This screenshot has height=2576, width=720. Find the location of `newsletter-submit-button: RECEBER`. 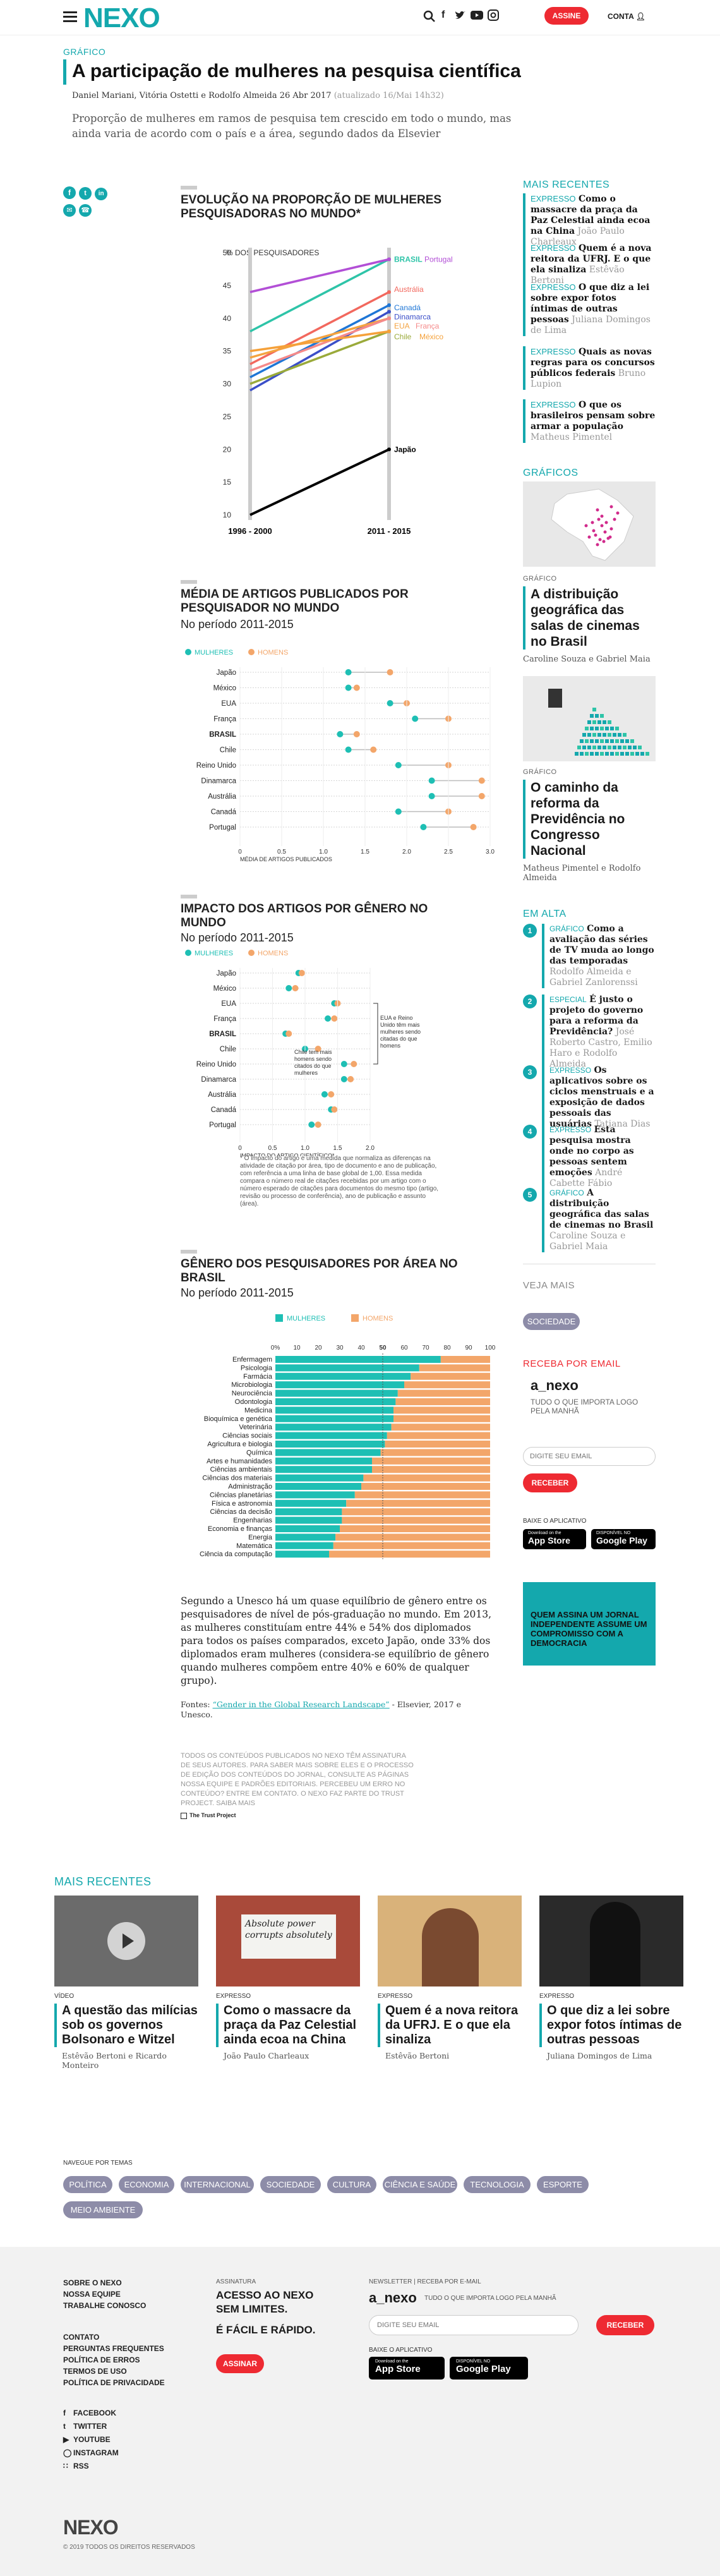

newsletter-submit-button: RECEBER is located at coordinates (550, 1482).